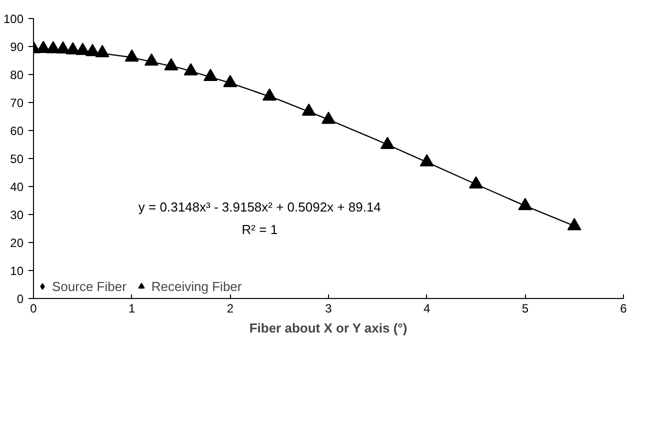 The width and height of the screenshot is (667, 441). What do you see at coordinates (525, 309) in the screenshot?
I see `x-tick-label: 5` at bounding box center [525, 309].